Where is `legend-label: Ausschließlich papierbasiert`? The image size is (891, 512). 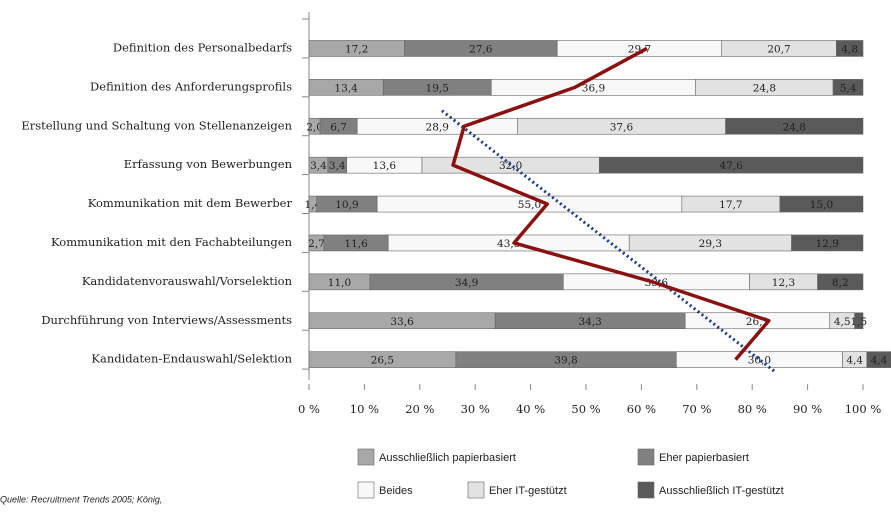
legend-label: Ausschließlich papierbasiert is located at coordinates (447, 458).